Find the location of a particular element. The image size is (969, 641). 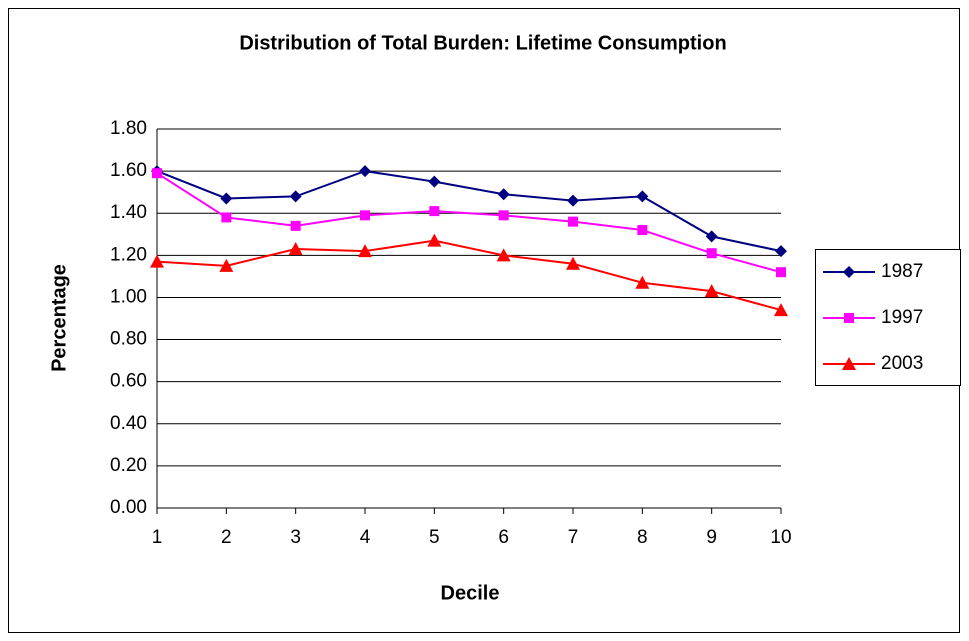

x-tick-label: 6 is located at coordinates (503, 537).